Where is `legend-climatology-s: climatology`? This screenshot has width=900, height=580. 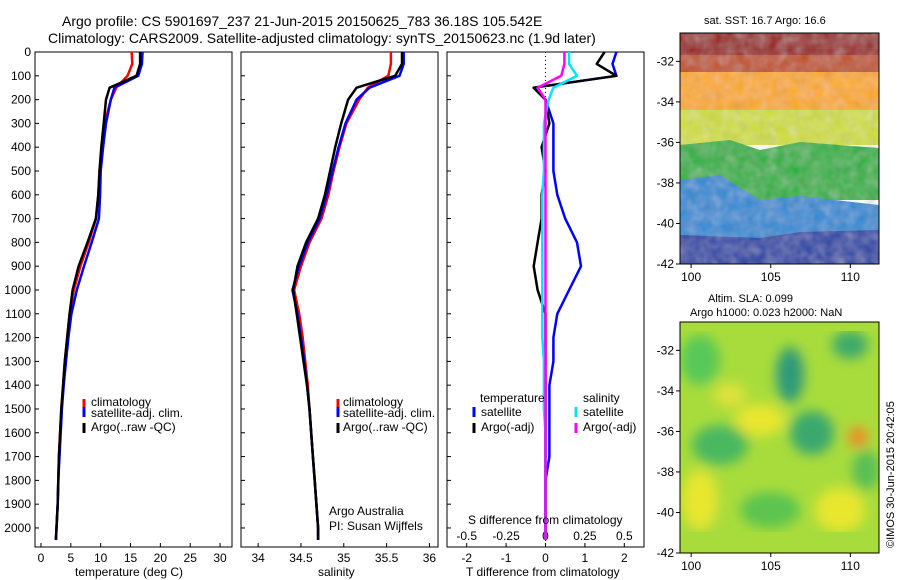
legend-climatology-s: climatology is located at coordinates (373, 402).